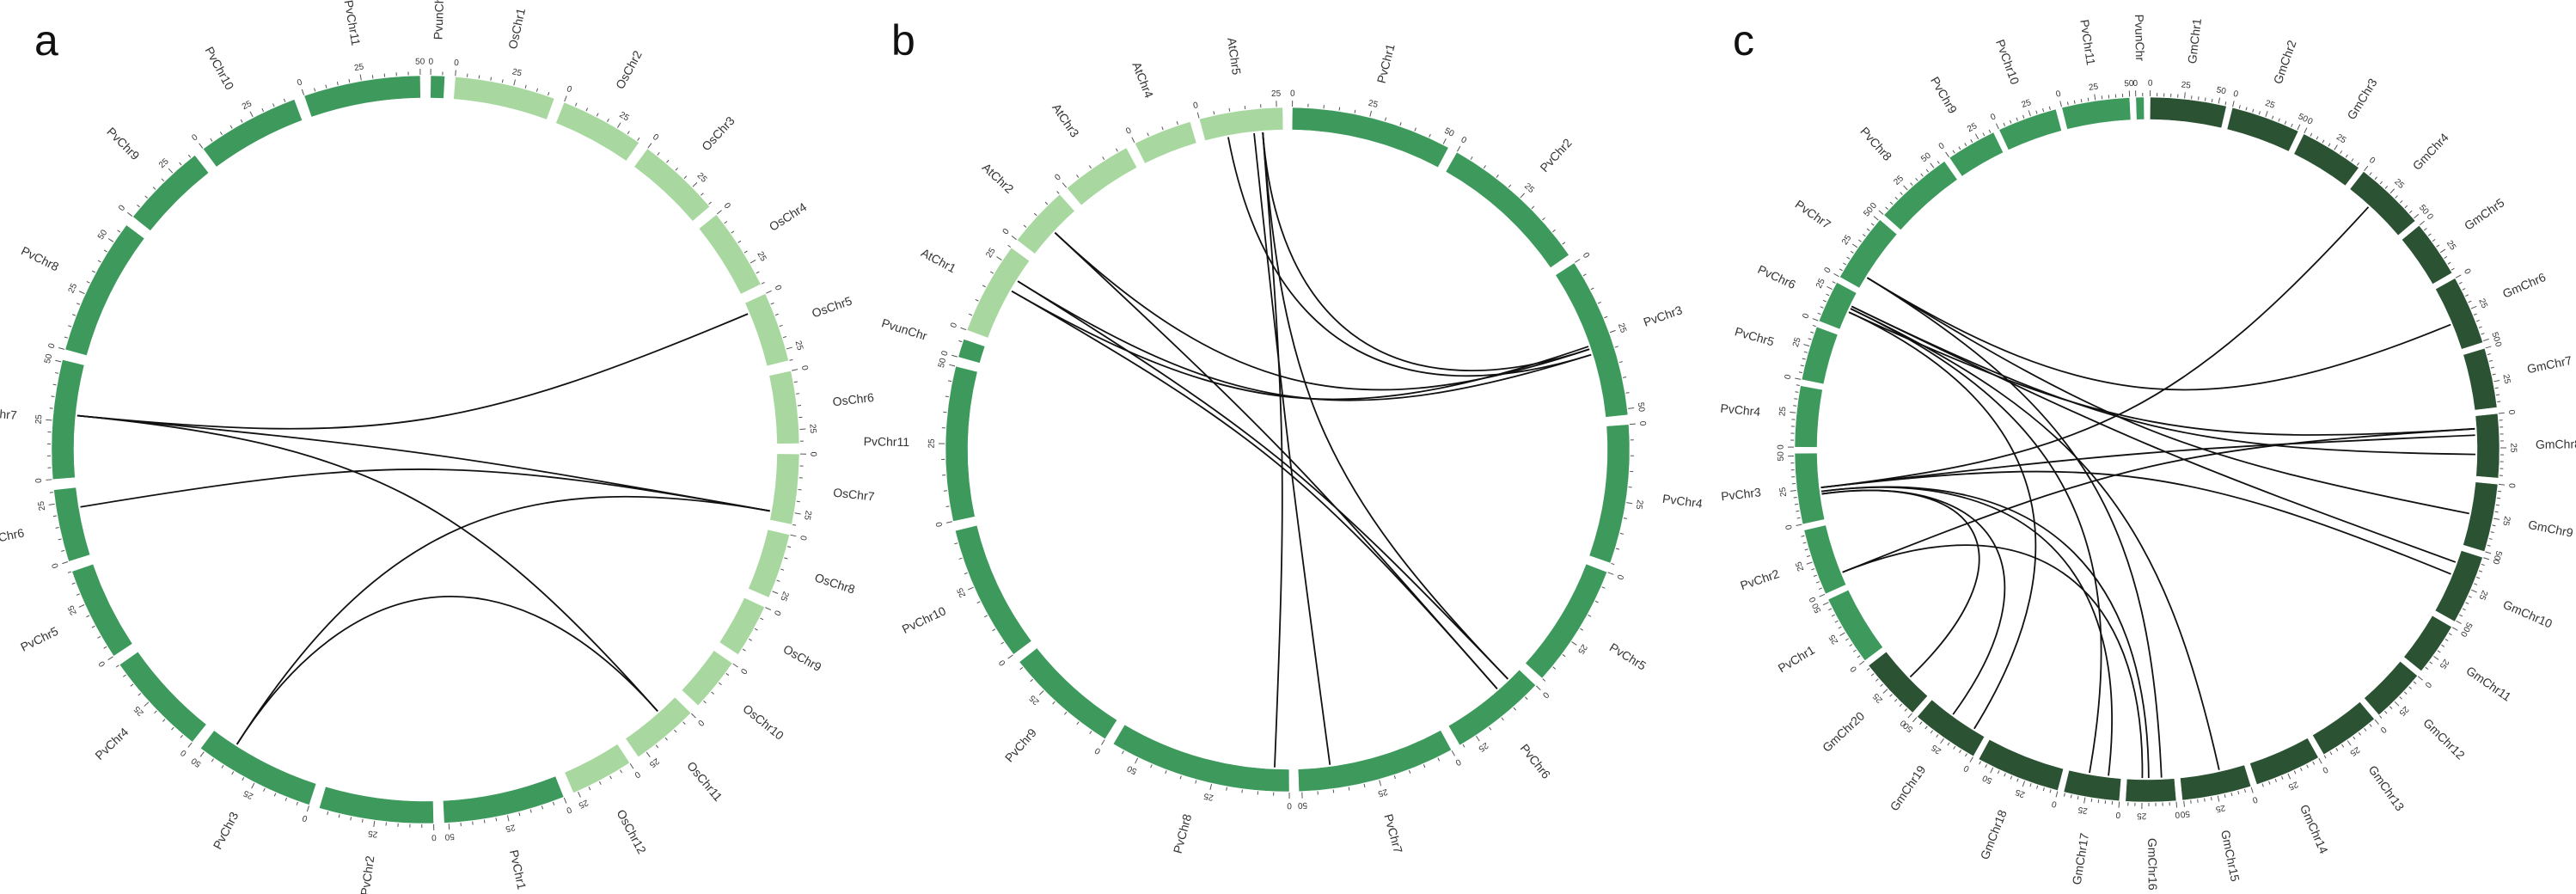  I want to click on tick-label: 50, so click(2185, 814).